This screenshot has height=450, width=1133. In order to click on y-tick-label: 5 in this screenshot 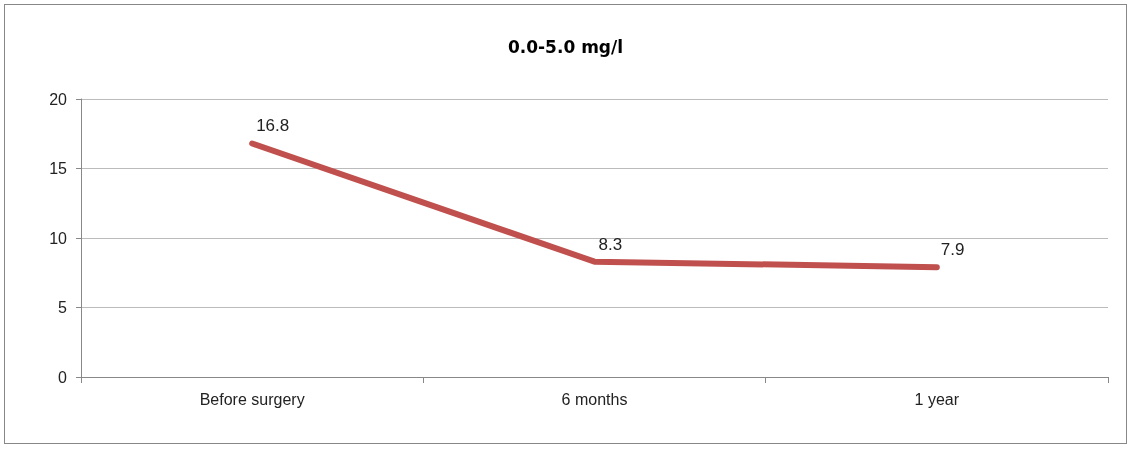, I will do `click(63, 307)`.